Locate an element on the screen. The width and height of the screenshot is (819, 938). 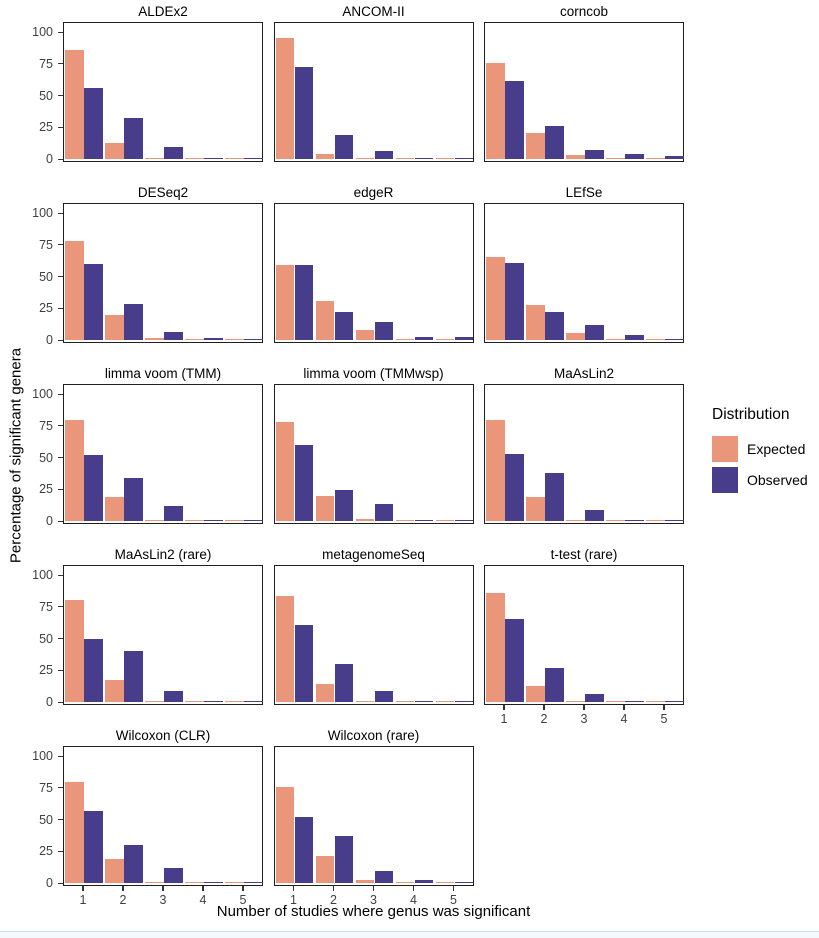
facet-title: limma voom (TMMwsp) is located at coordinates (373, 373).